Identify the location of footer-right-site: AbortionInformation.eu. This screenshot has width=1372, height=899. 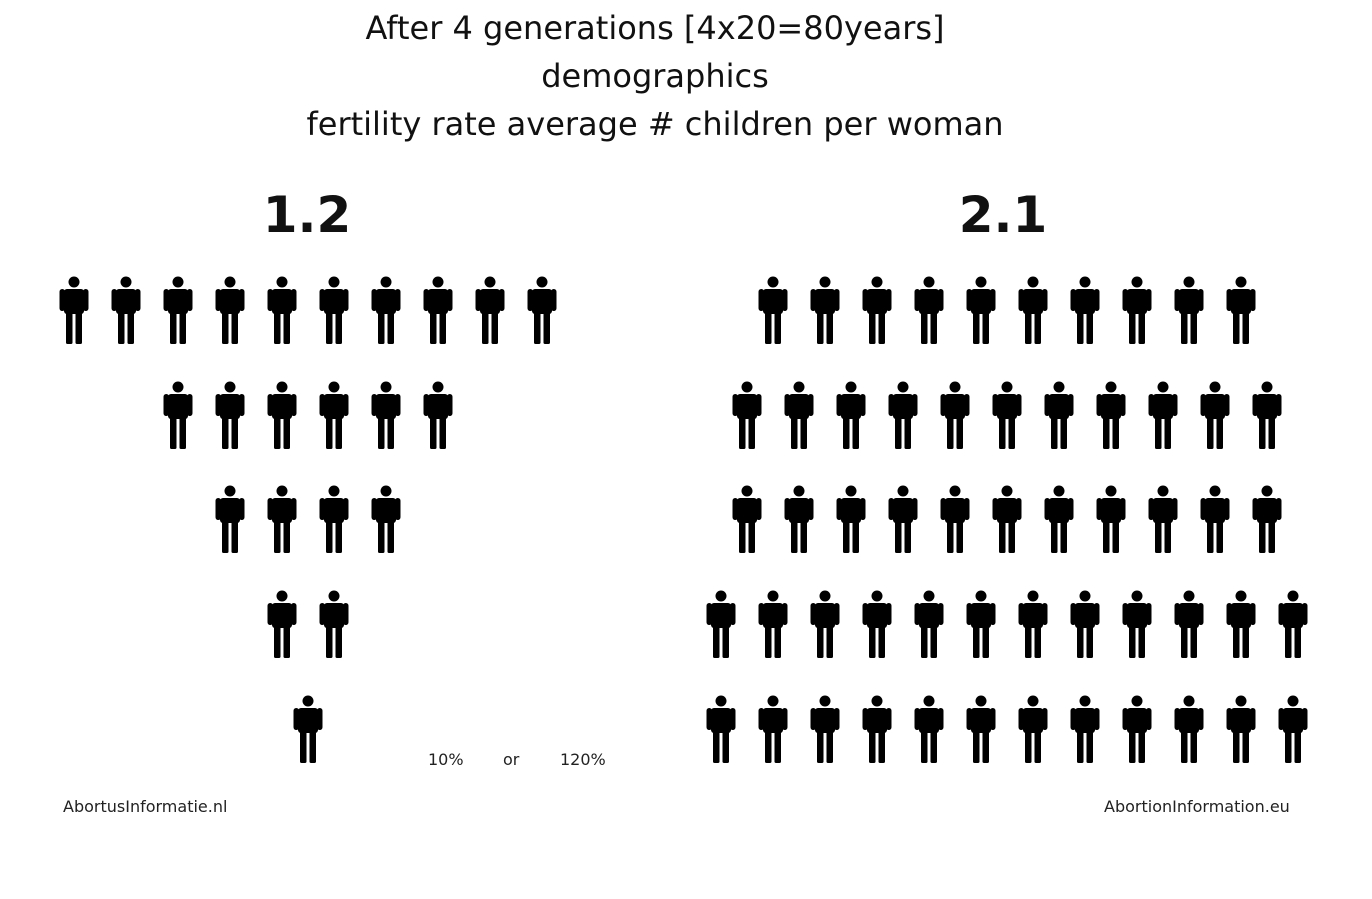
(1197, 806).